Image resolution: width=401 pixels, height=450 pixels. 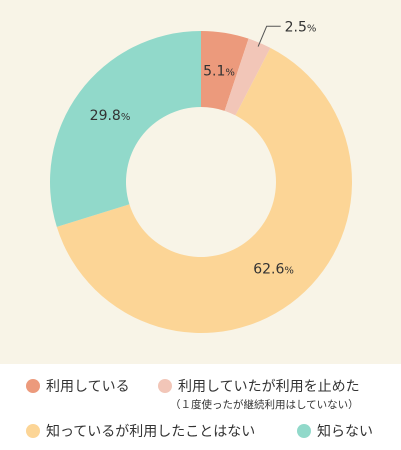 I want to click on legend-item-using: 利用している, so click(x=78, y=386).